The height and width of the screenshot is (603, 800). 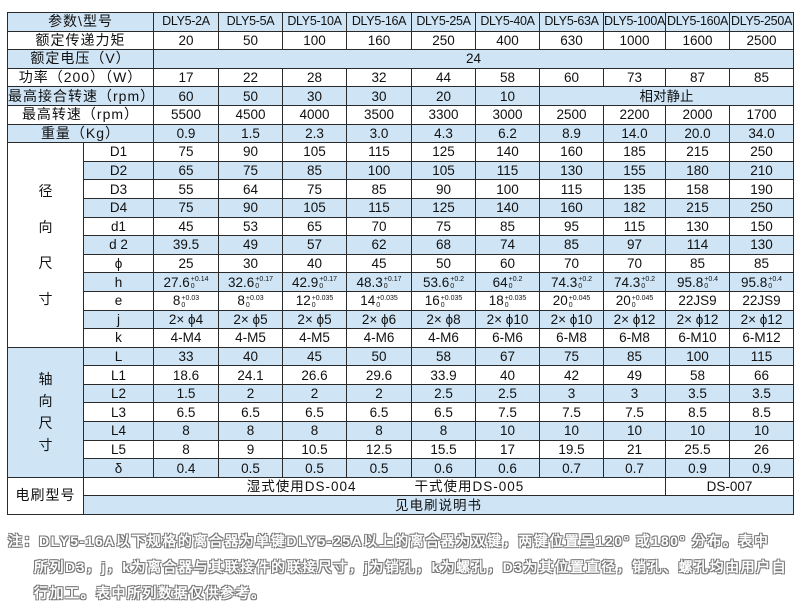 I want to click on tolerance: +0.035 0, so click(x=452, y=302).